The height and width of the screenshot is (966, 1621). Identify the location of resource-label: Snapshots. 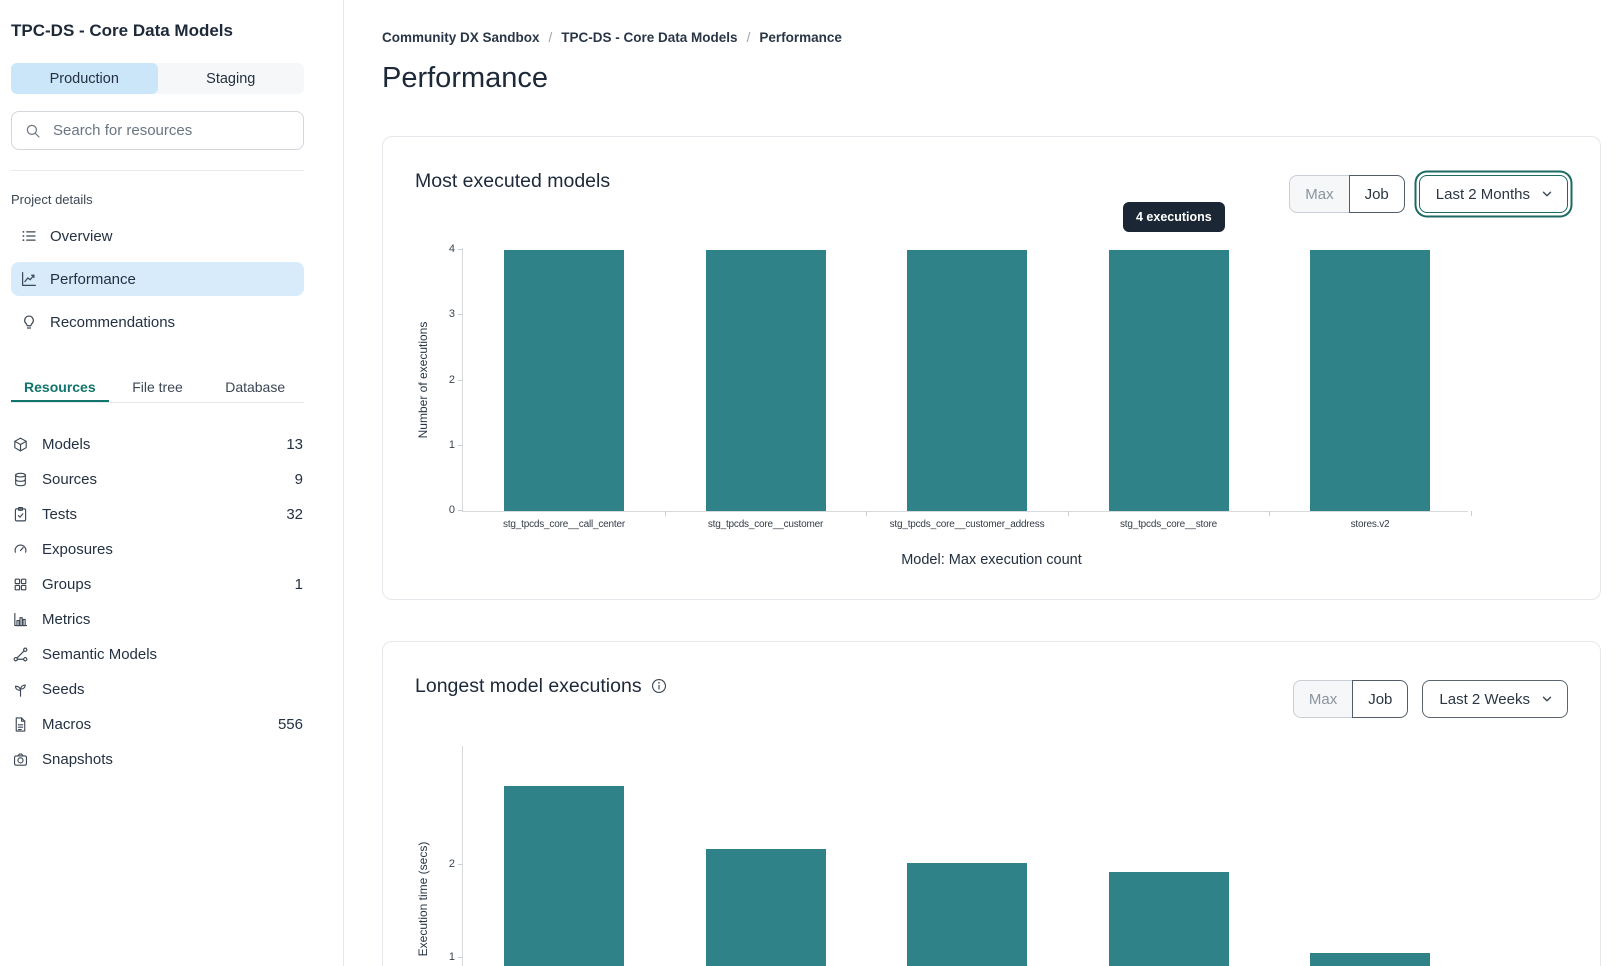
(77, 759).